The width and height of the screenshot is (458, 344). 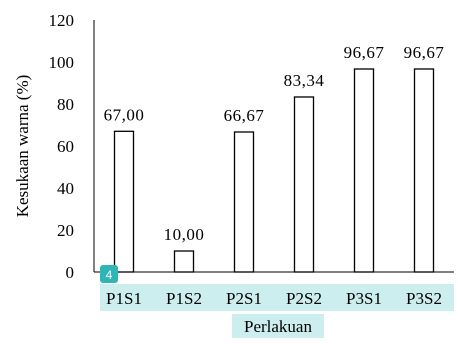 I want to click on badge-box, so click(x=109, y=274).